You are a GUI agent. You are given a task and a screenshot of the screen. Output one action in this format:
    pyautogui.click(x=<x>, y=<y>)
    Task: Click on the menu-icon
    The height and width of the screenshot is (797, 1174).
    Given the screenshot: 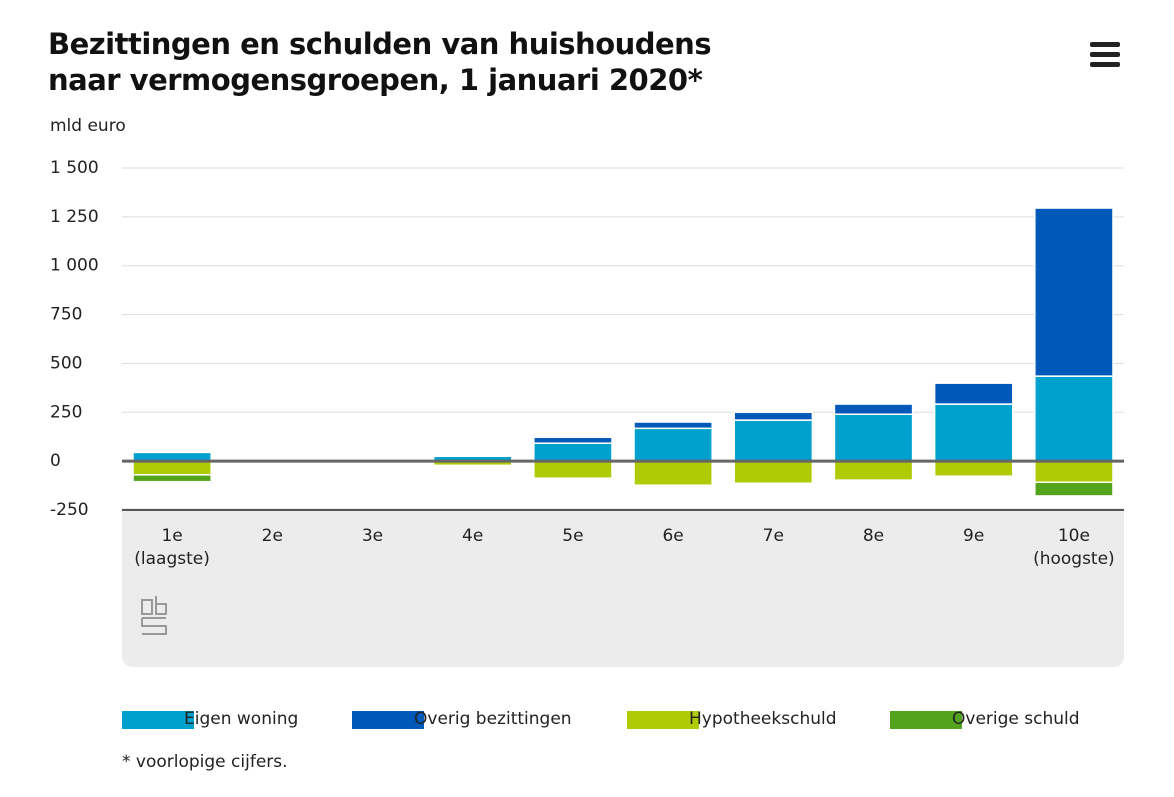 What is the action you would take?
    pyautogui.click(x=1105, y=54)
    